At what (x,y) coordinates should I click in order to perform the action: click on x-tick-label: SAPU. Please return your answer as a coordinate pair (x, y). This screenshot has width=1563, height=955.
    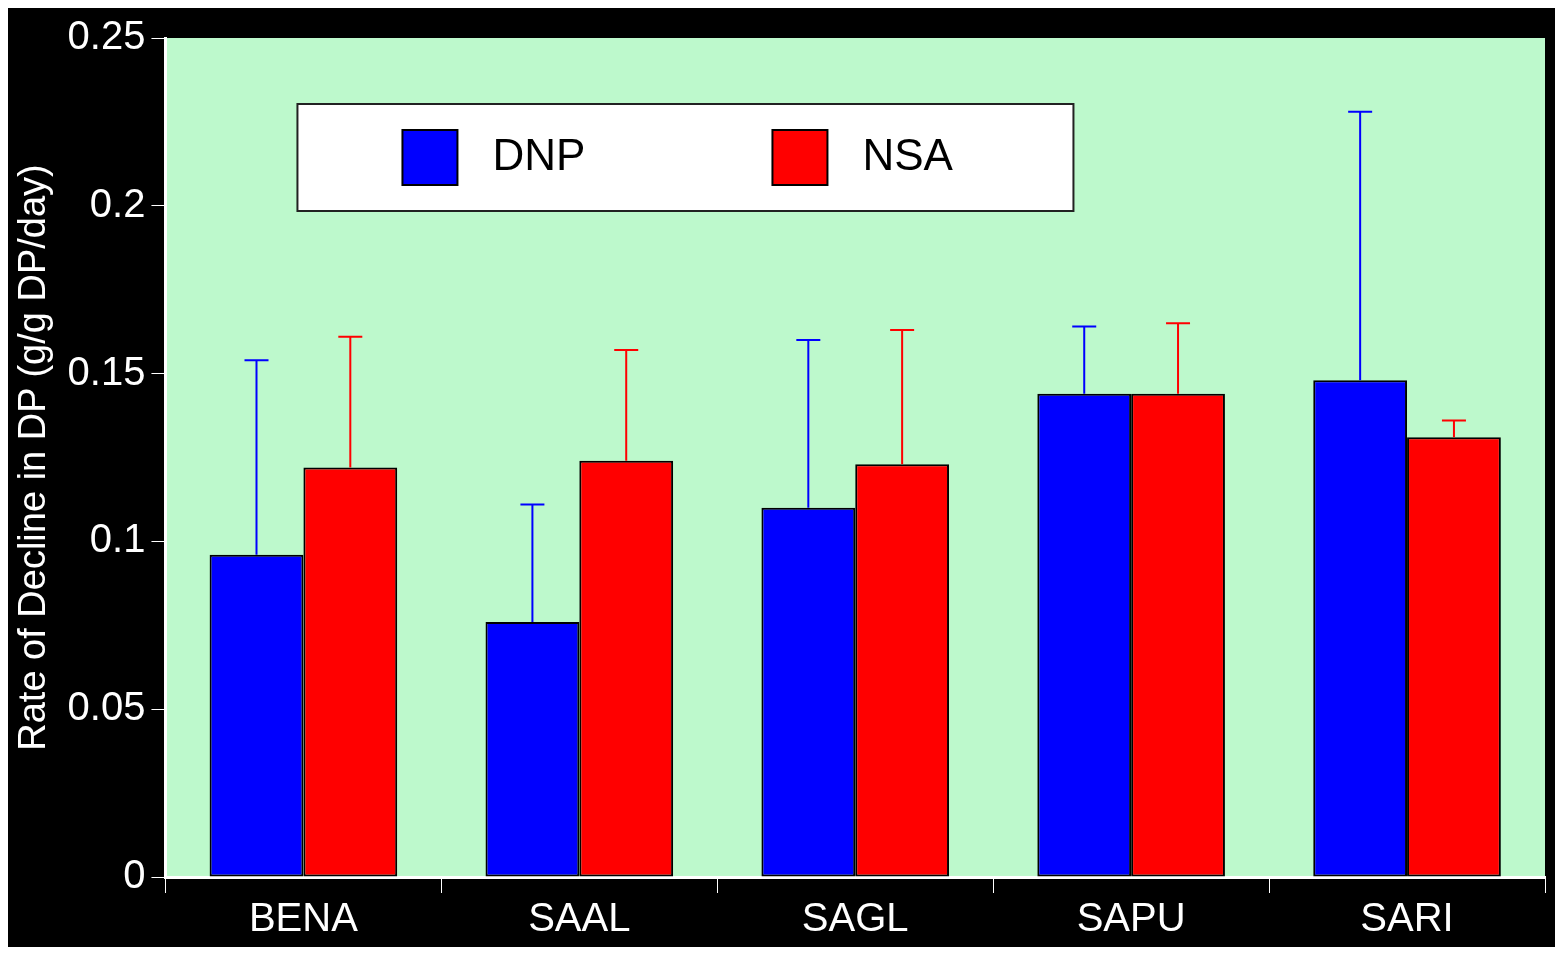
    Looking at the image, I should click on (1131, 917).